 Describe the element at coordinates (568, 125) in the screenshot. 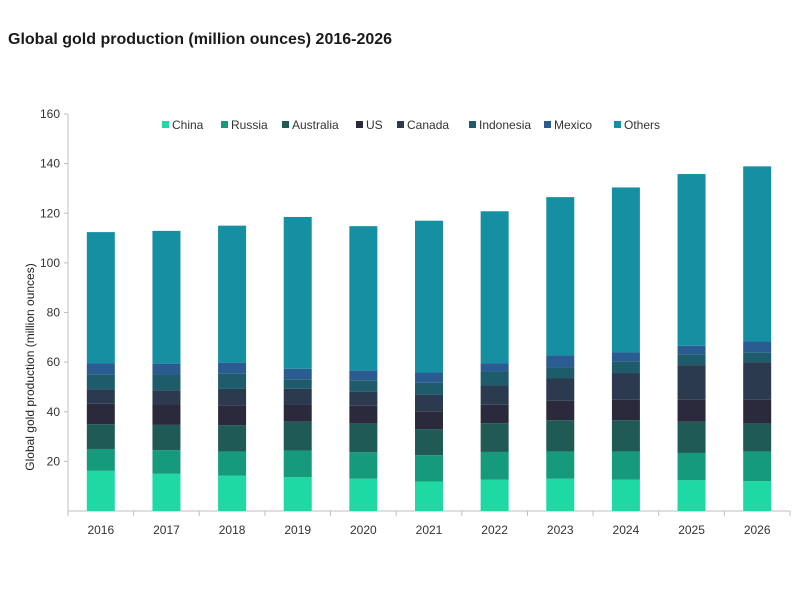

I see `legend-item: Mexico` at that location.